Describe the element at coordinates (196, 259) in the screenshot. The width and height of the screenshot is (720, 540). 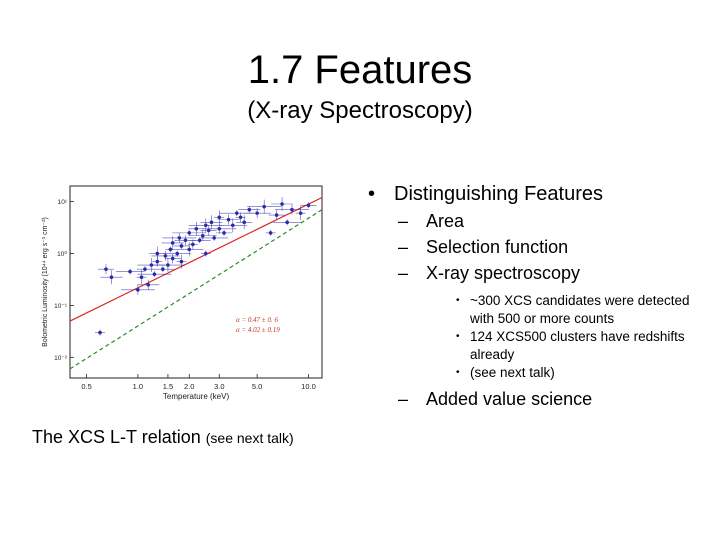
I see `fit-line-solid` at that location.